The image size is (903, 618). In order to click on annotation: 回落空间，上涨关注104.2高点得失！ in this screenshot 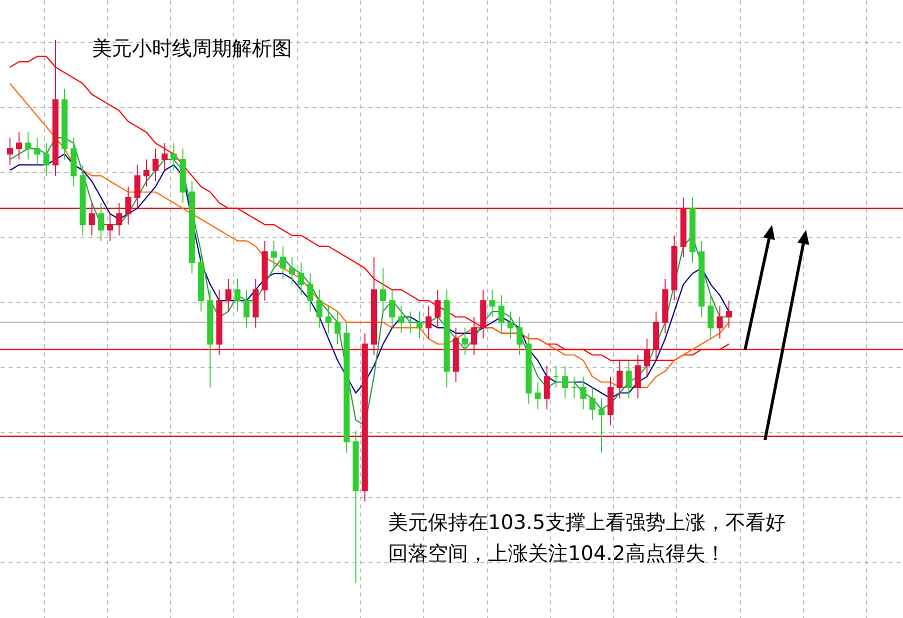, I will do `click(557, 553)`.